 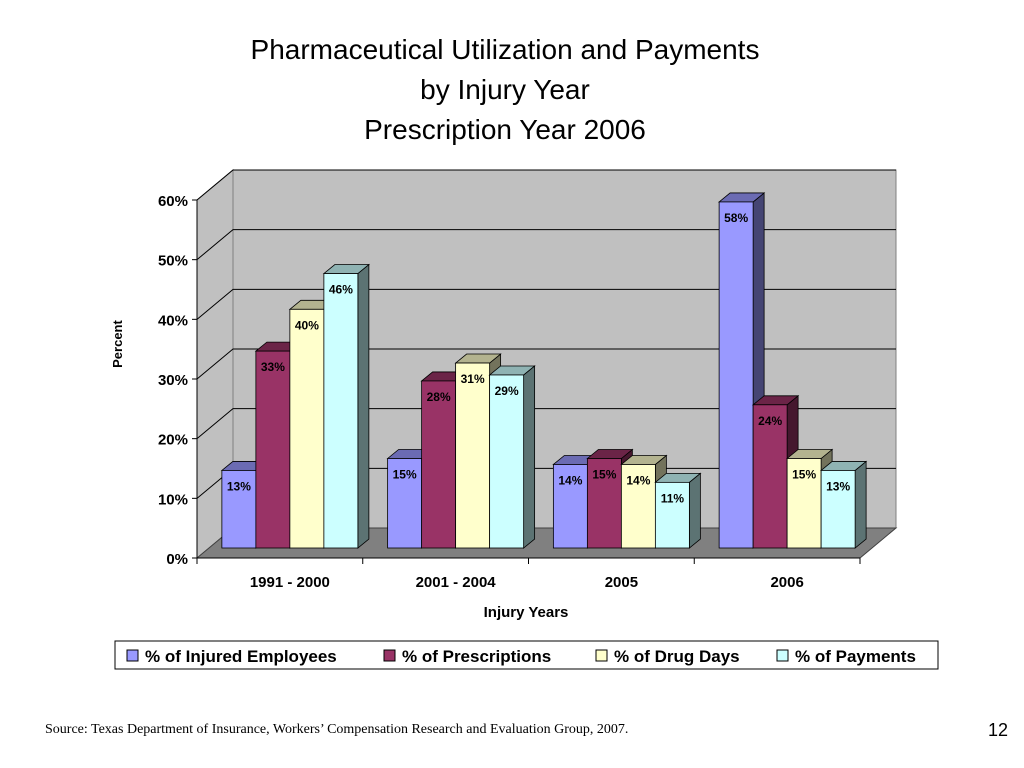 I want to click on x-tick-label: 2005, so click(x=621, y=582).